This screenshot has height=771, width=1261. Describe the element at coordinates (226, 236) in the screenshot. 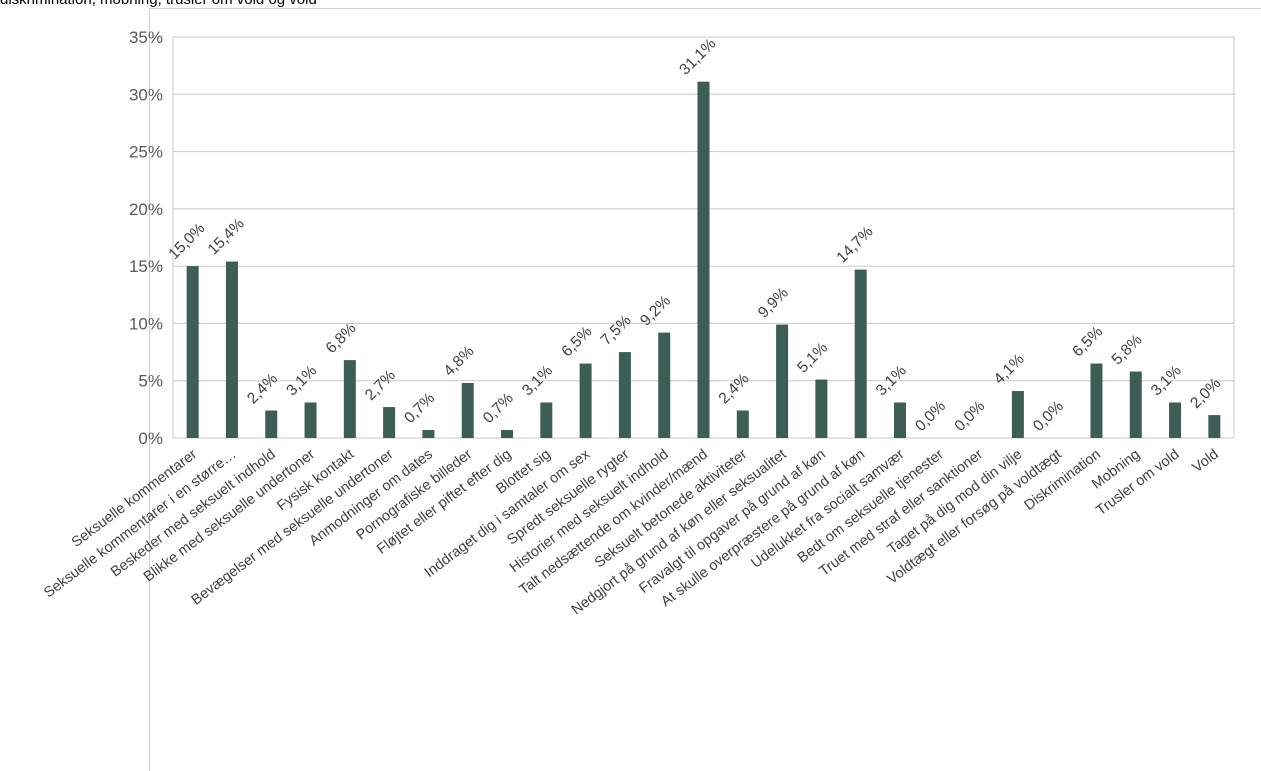

I see `data-label: 15,4%` at that location.